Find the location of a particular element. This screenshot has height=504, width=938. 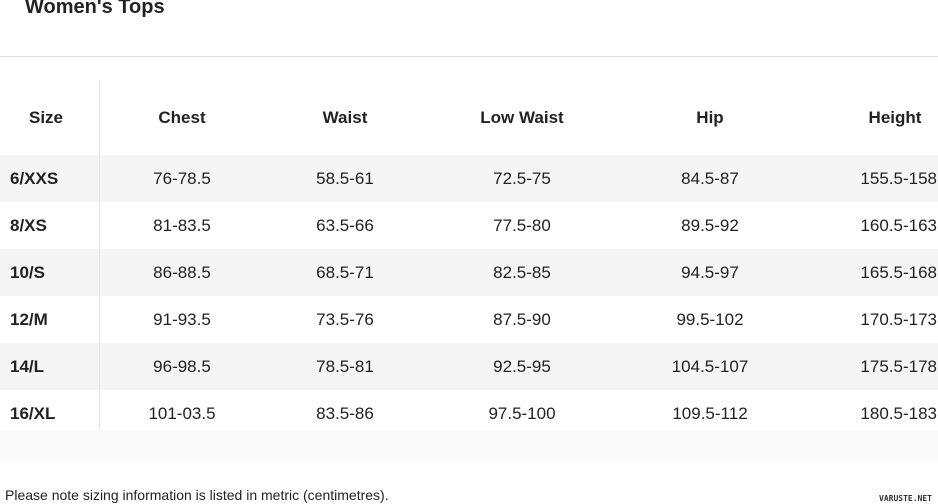

cell-hip: 89.5-92 is located at coordinates (710, 225).